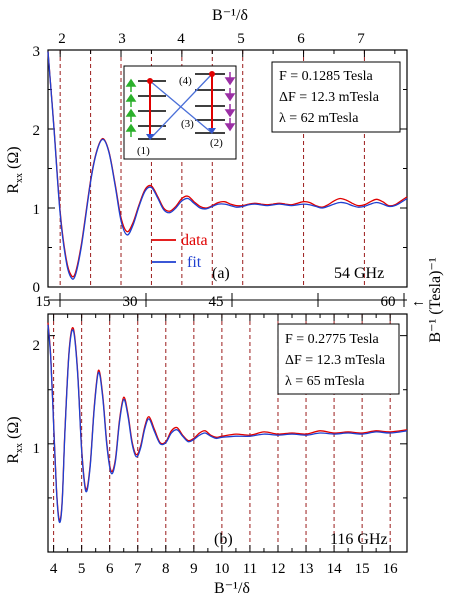 Image resolution: width=450 pixels, height=606 pixels. Describe the element at coordinates (329, 97) in the screenshot. I see `panel-a-info-line: ΔF = 12.3 mTesla` at that location.